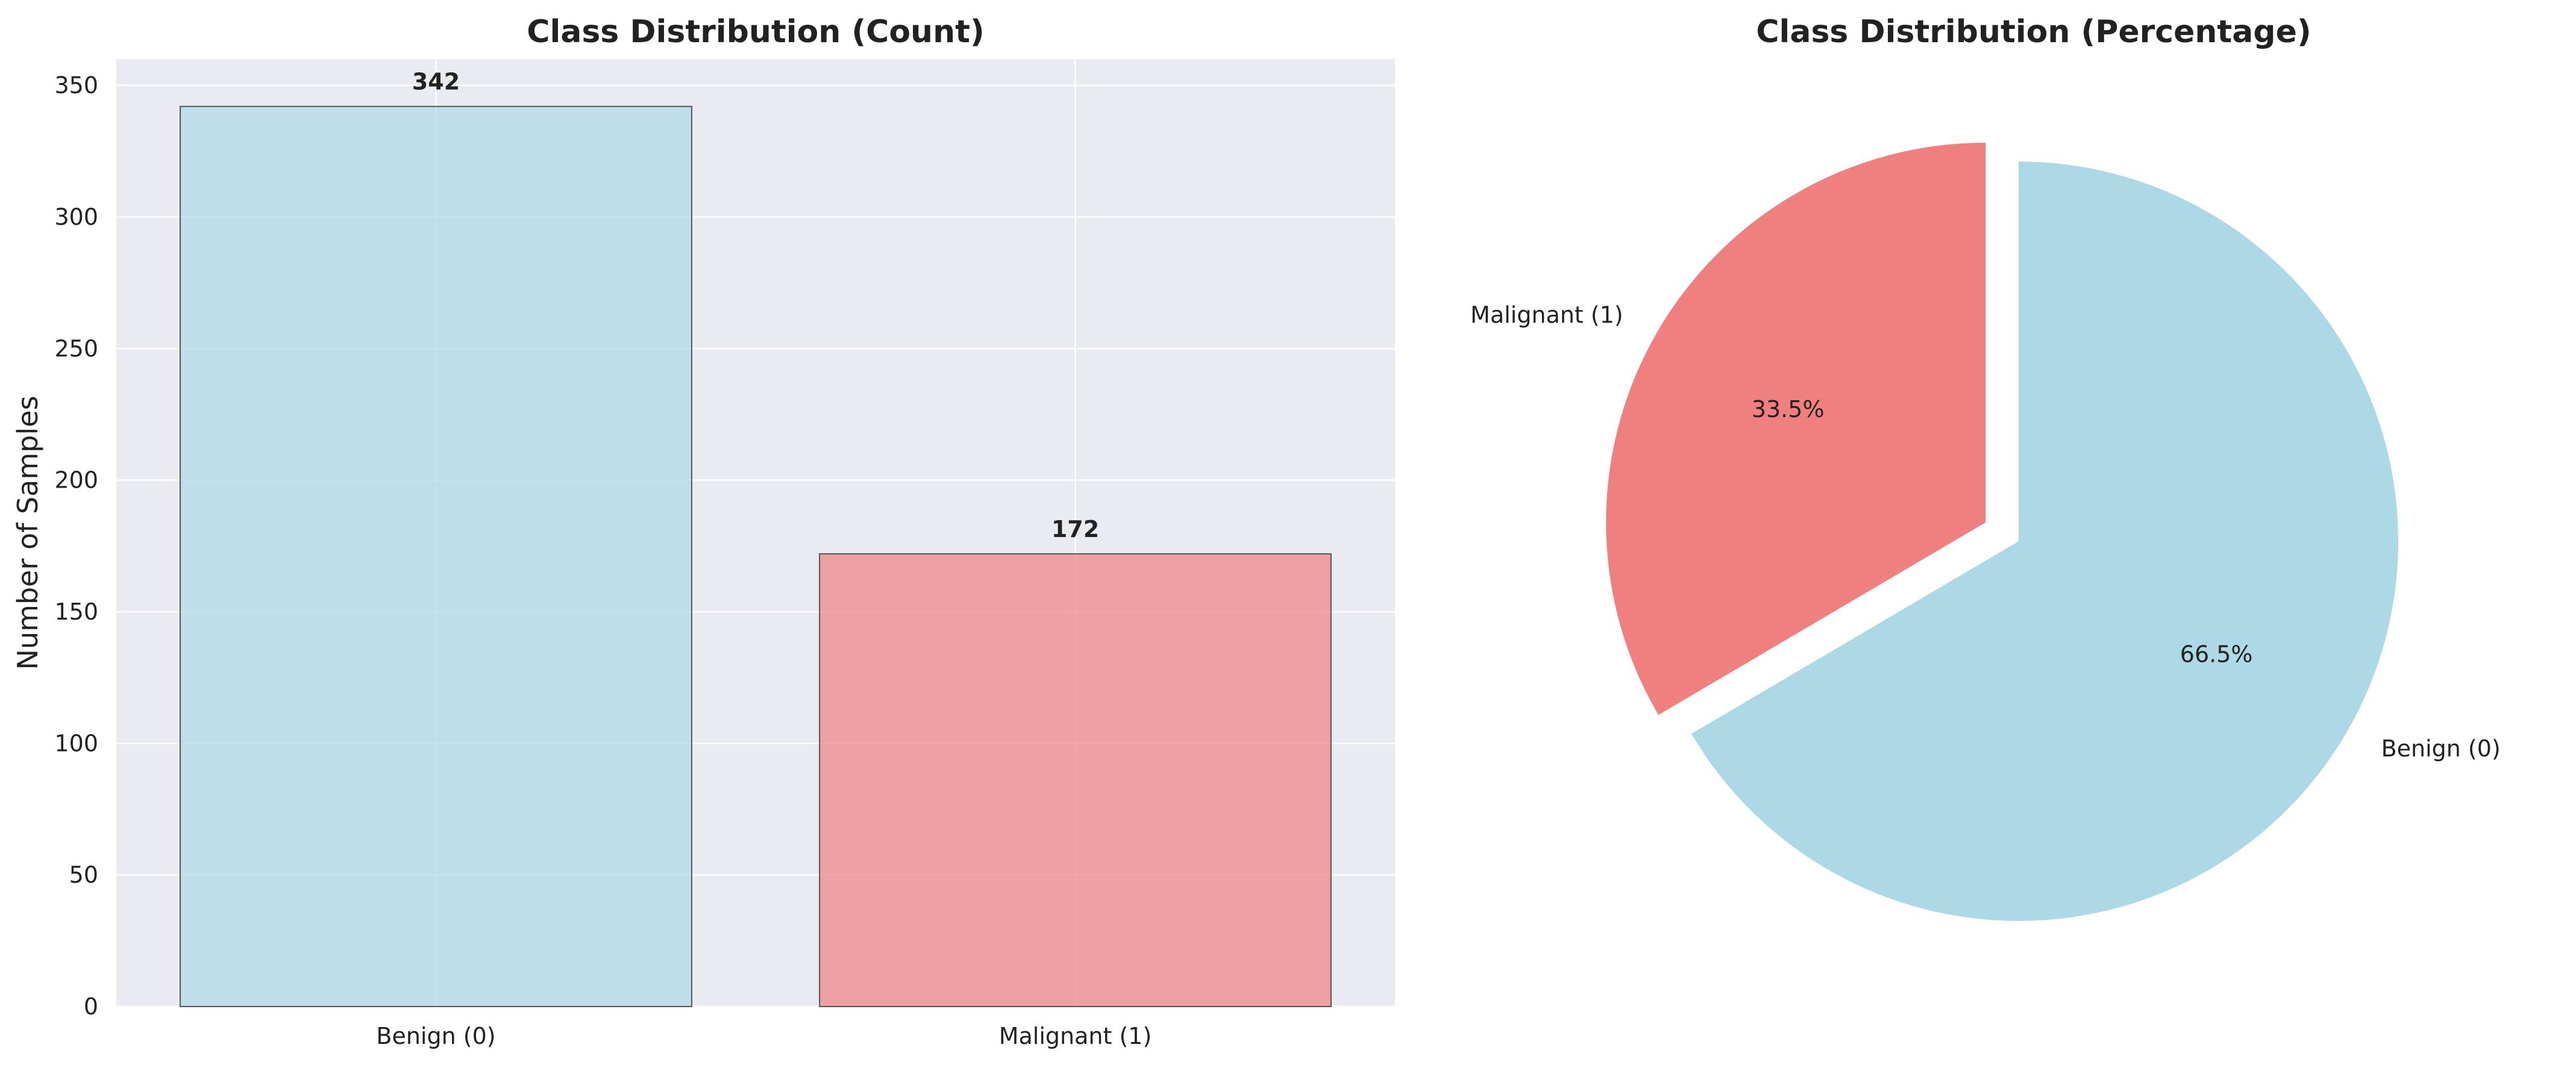 Image resolution: width=2576 pixels, height=1065 pixels. I want to click on pie-percent-label: 33.5%, so click(1788, 410).